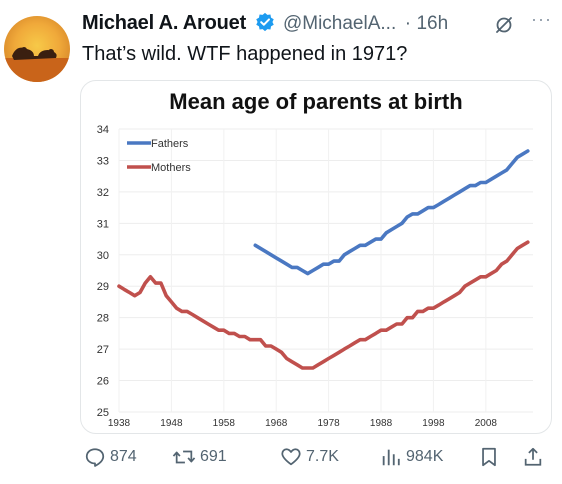 This screenshot has height=484, width=562. What do you see at coordinates (425, 456) in the screenshot?
I see `views-count: 984K` at bounding box center [425, 456].